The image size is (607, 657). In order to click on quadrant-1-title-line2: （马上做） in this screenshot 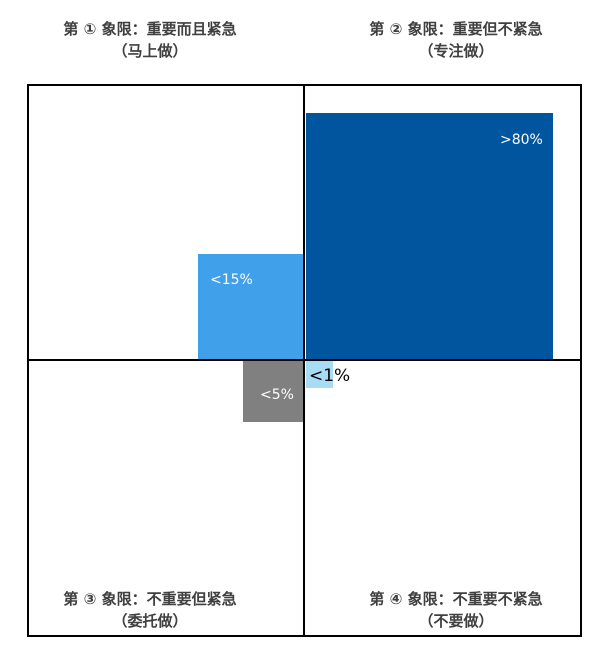, I will do `click(150, 51)`.